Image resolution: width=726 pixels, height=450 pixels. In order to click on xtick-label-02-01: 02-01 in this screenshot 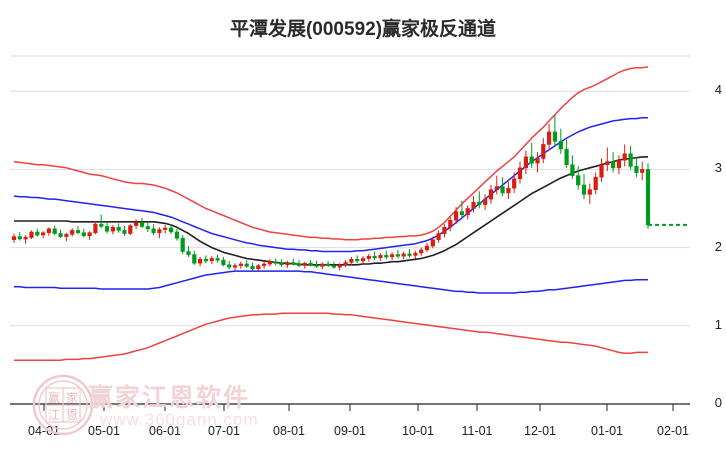, I will do `click(673, 431)`.